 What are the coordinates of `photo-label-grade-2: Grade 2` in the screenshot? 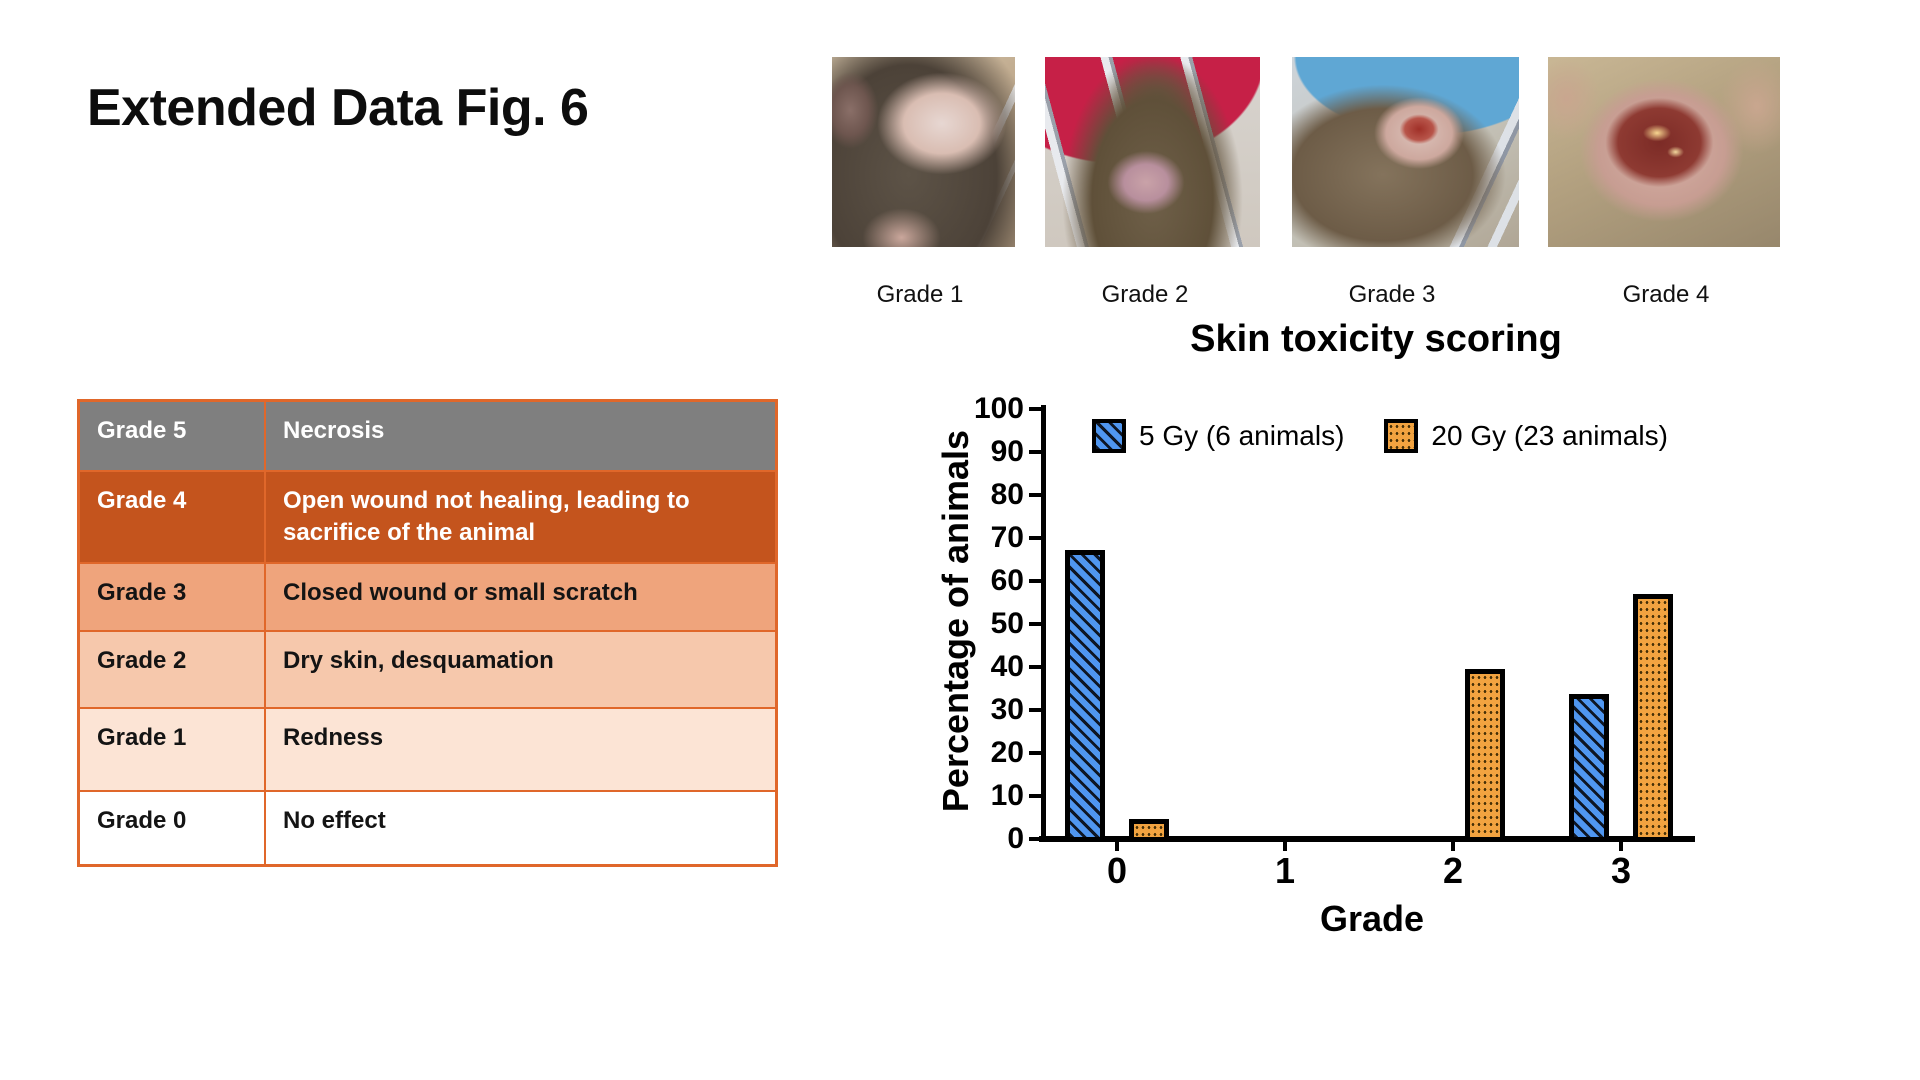 It's located at (1145, 294).